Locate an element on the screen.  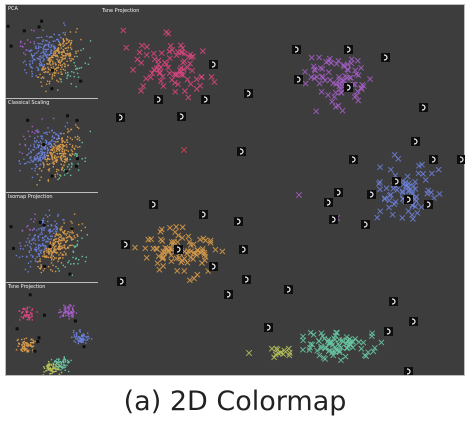
thumbnail-digit is located at coordinates (75, 321).